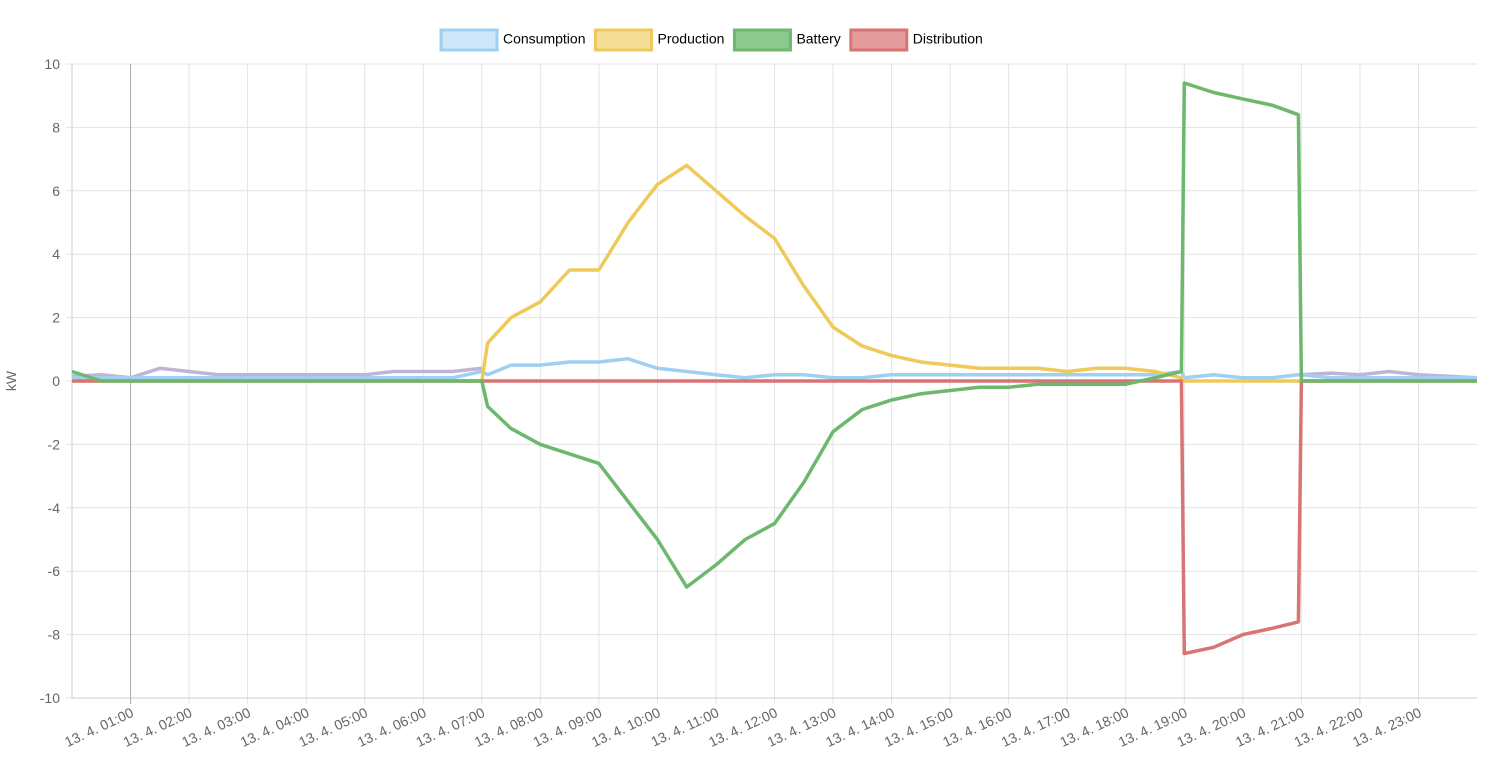 The height and width of the screenshot is (782, 1511). I want to click on legend-label: Battery, so click(818, 39).